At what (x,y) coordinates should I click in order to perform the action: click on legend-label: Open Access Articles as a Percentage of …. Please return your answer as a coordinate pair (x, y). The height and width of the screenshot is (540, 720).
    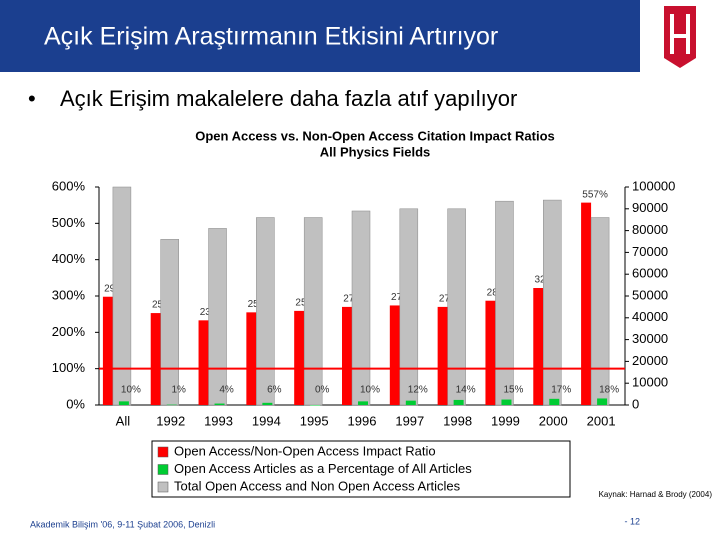
    Looking at the image, I should click on (323, 468).